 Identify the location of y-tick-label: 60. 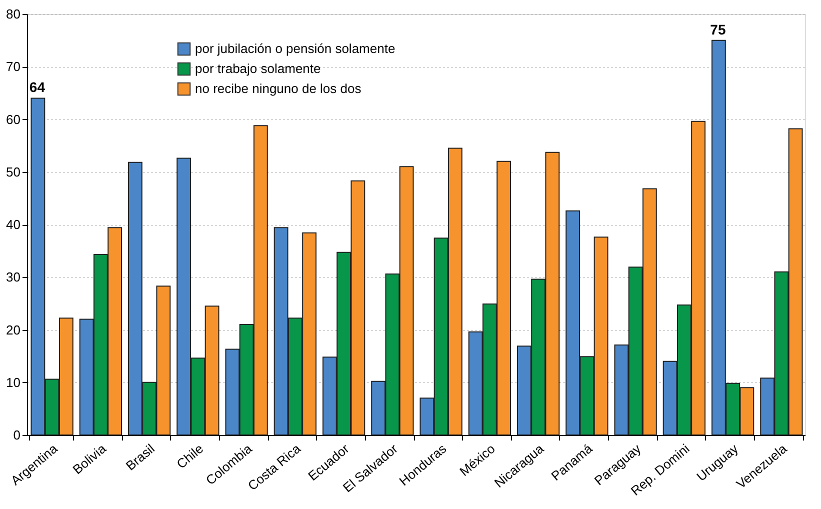
(13, 119).